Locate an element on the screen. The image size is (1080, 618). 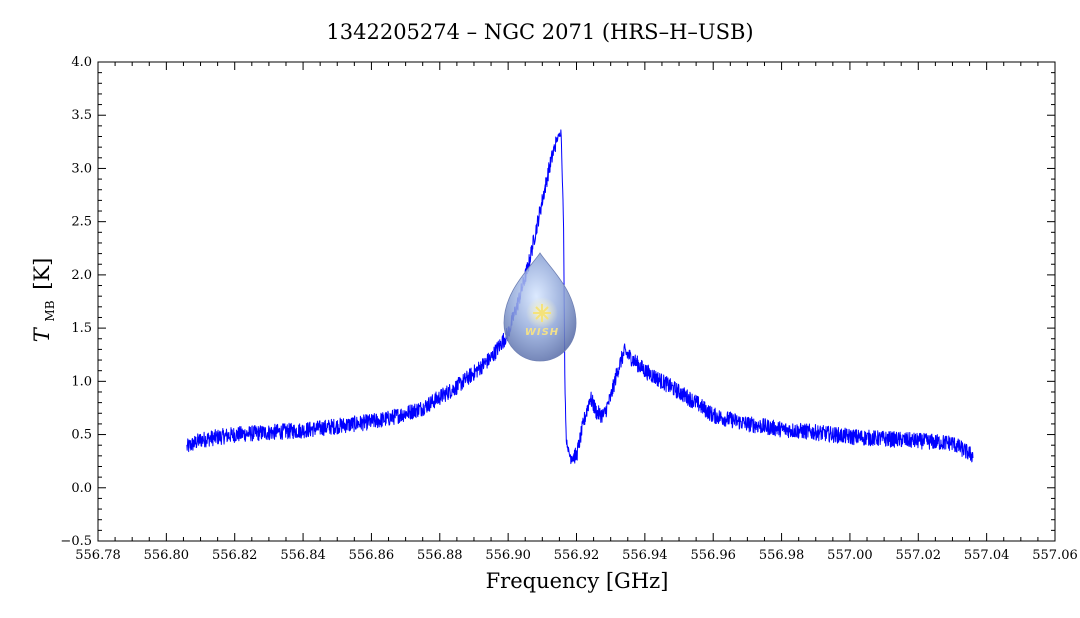
x-tick-label: 556.94 is located at coordinates (645, 555).